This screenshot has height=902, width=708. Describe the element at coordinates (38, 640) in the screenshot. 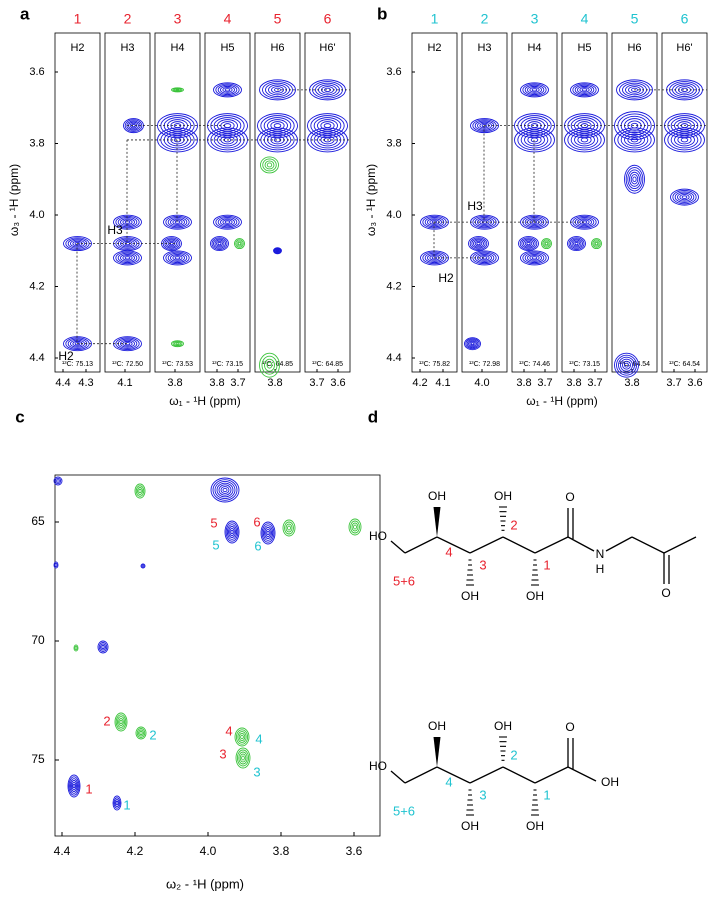

I see `label: 70` at that location.